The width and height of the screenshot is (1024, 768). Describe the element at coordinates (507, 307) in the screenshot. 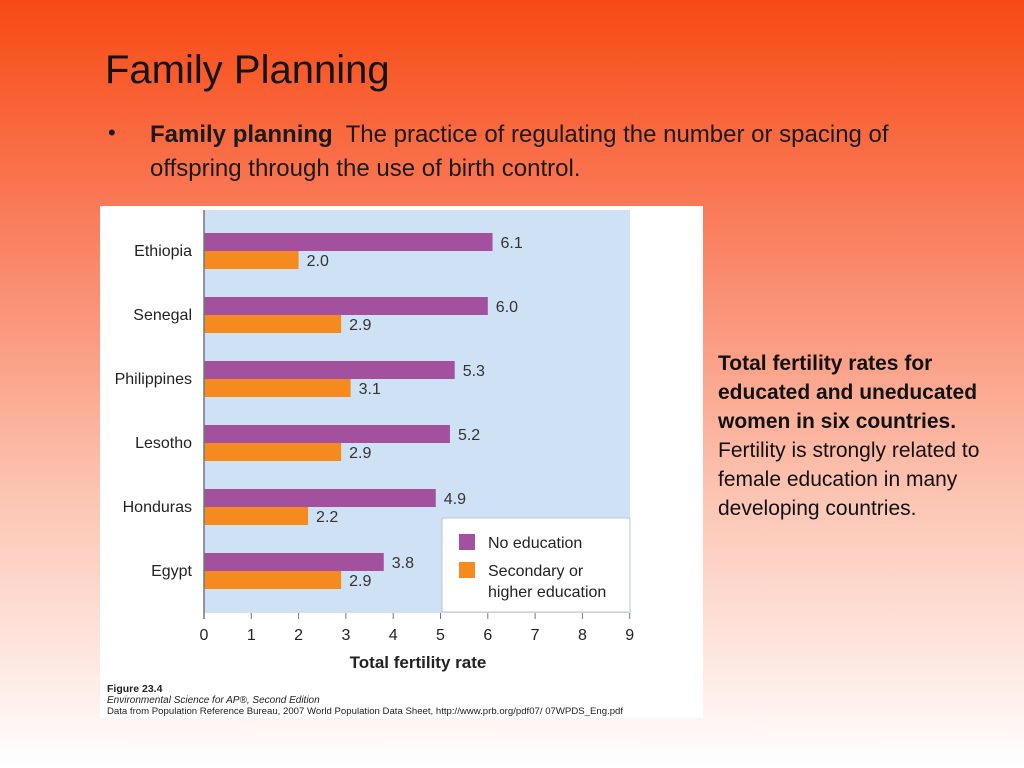

I see `value-label-senegal-no-education: 6.0` at that location.